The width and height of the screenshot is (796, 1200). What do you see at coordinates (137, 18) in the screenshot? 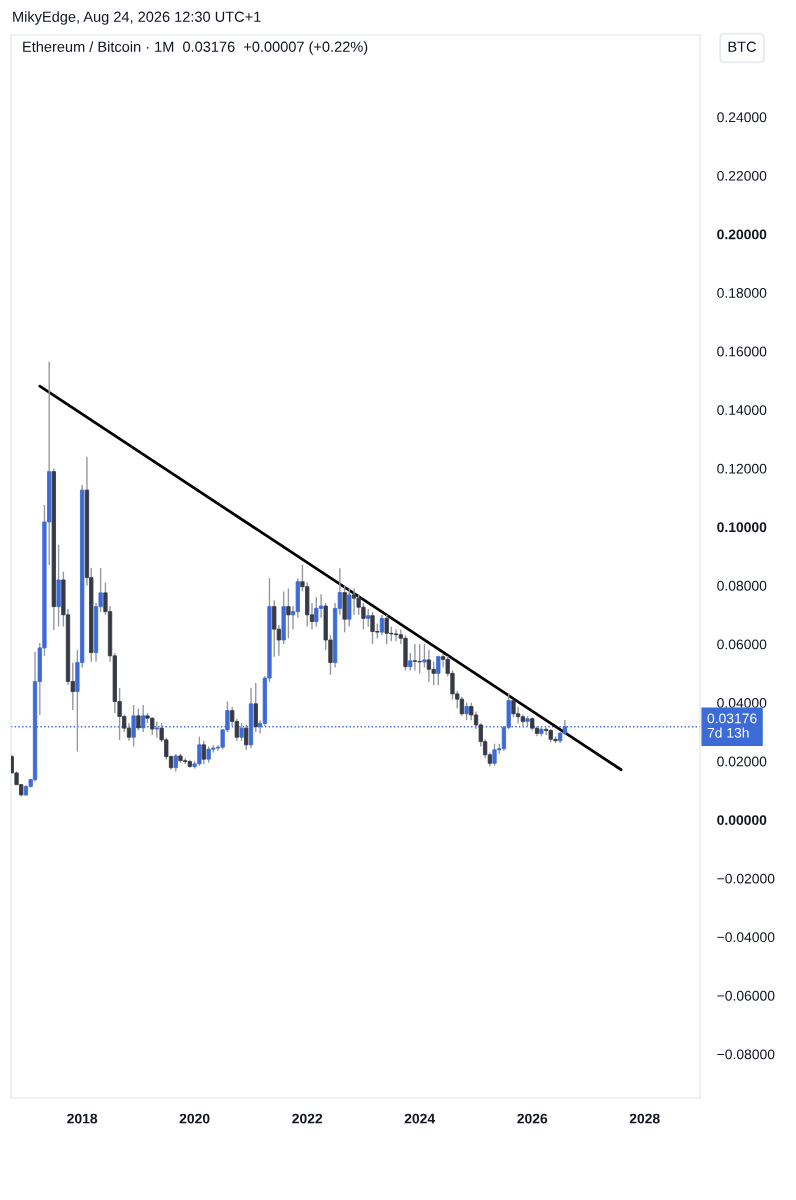
I see `text: MikyEdge, Aug 24, 2026 12:30 UTC+1` at bounding box center [137, 18].